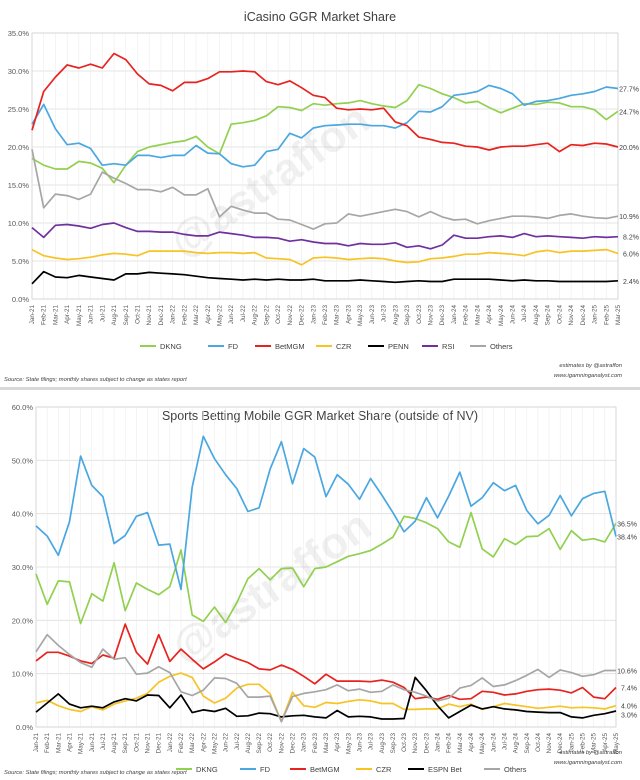 Image resolution: width=640 pixels, height=780 pixels. What do you see at coordinates (23, 674) in the screenshot?
I see `y-tick-label: 10.0%` at bounding box center [23, 674].